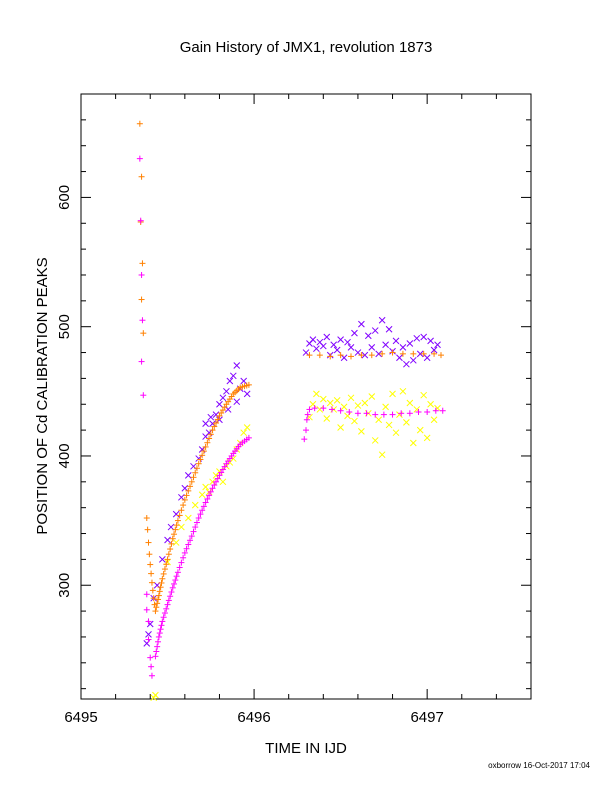 The width and height of the screenshot is (612, 792). What do you see at coordinates (64, 455) in the screenshot?
I see `y-tick-label: 400` at bounding box center [64, 455].